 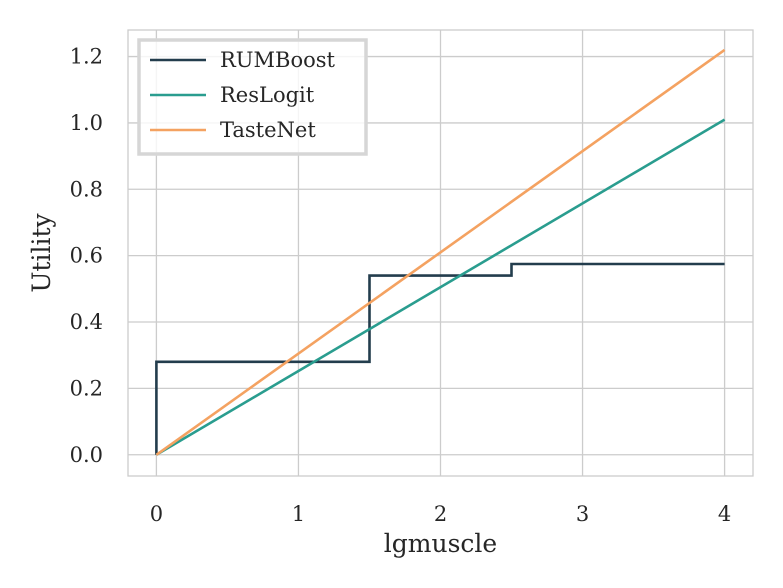 I want to click on x-tick-labels: 0 1 2 3 4, so click(x=441, y=514).